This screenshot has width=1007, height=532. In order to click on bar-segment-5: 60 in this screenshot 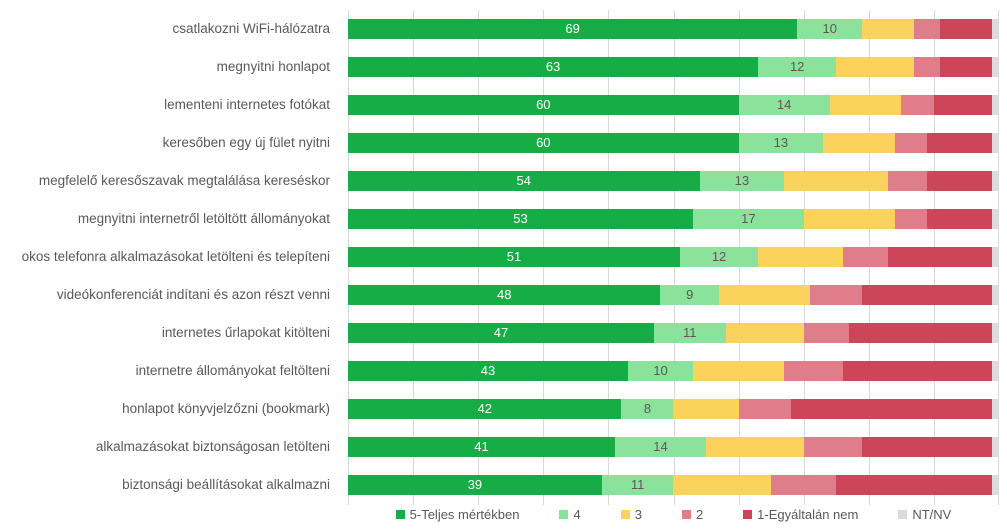, I will do `click(543, 105)`.